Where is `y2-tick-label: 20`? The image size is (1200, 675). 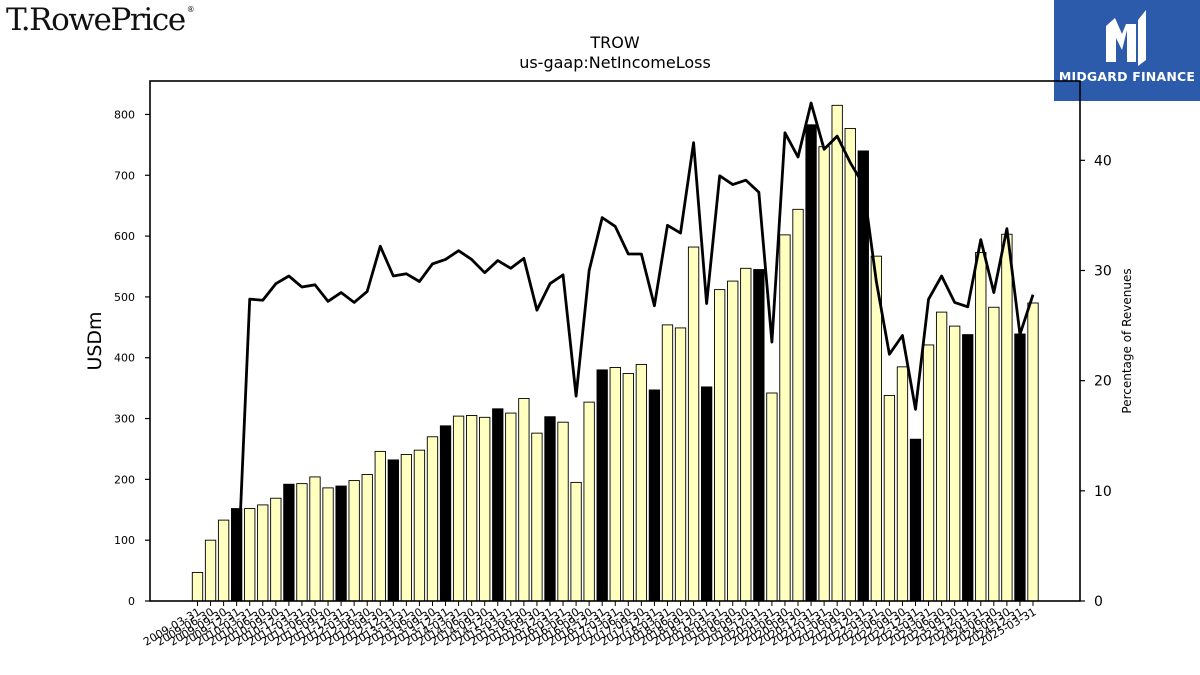
y2-tick-label: 20 is located at coordinates (1103, 382).